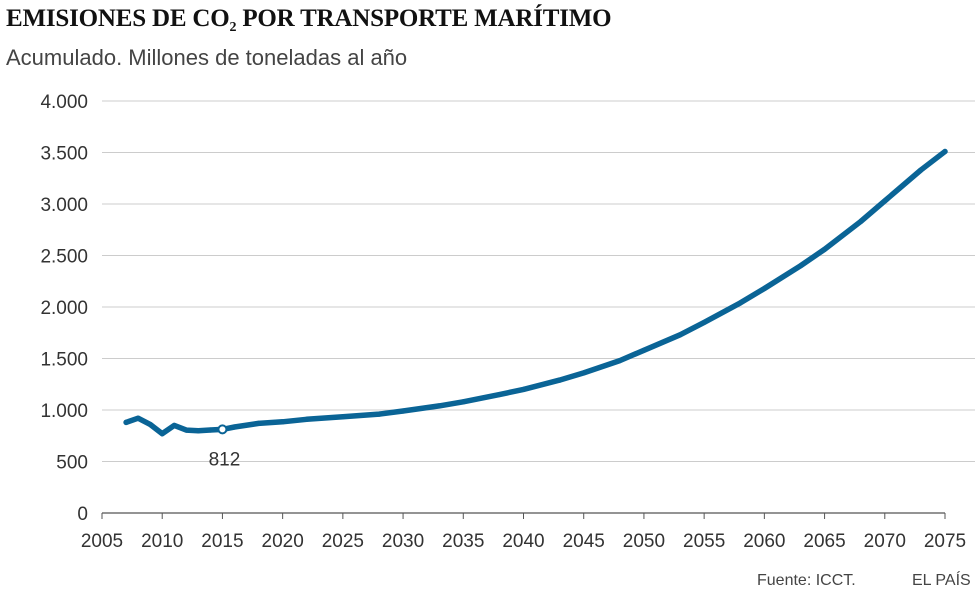 This screenshot has height=597, width=980. I want to click on source-note: Fuente: ICCT., so click(806, 580).